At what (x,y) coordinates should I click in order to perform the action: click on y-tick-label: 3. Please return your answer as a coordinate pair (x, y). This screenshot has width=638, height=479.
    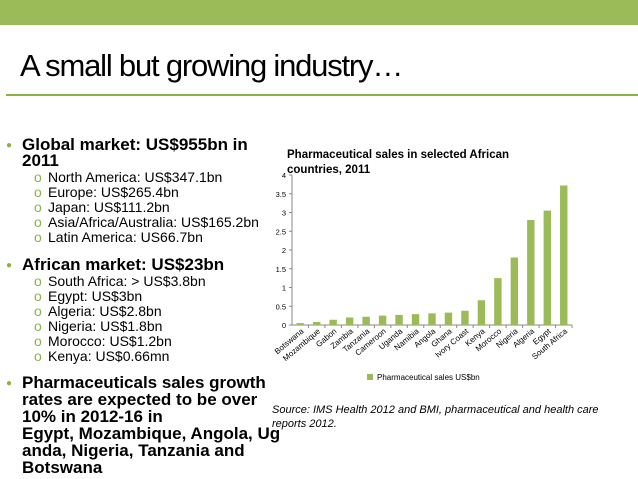
    Looking at the image, I should click on (284, 213).